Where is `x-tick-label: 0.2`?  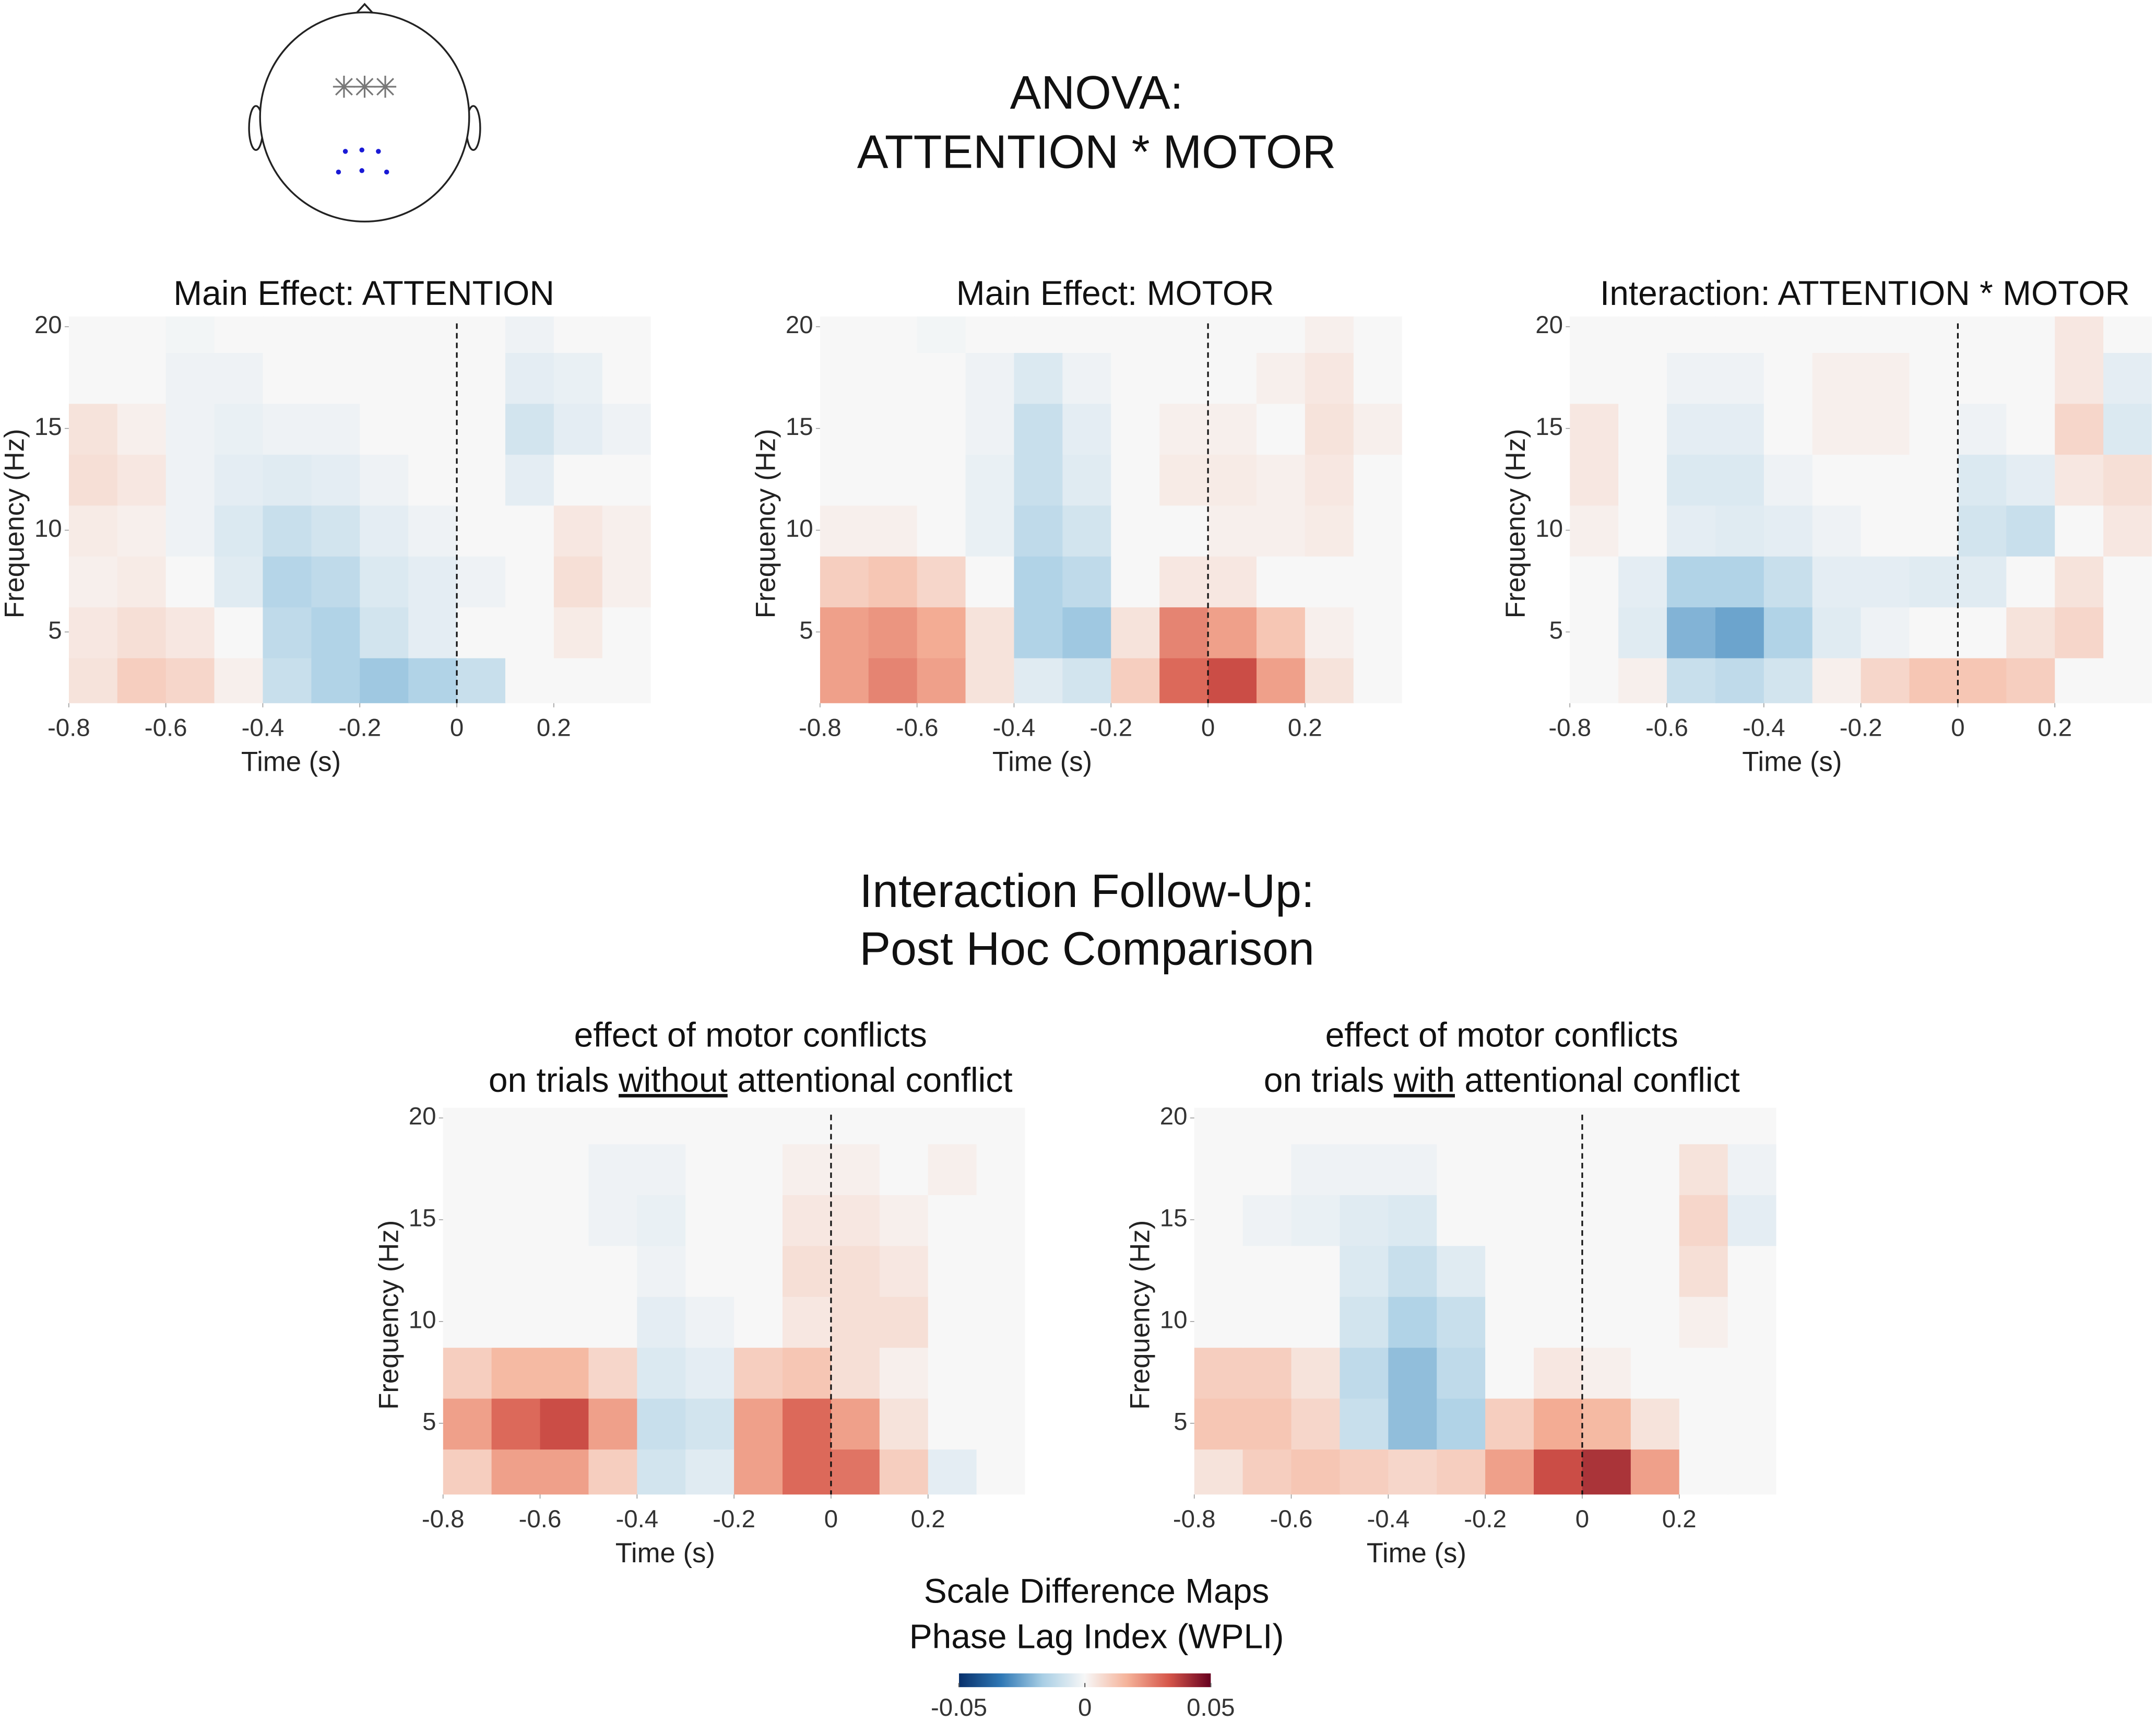
x-tick-label: 0.2 is located at coordinates (928, 1519).